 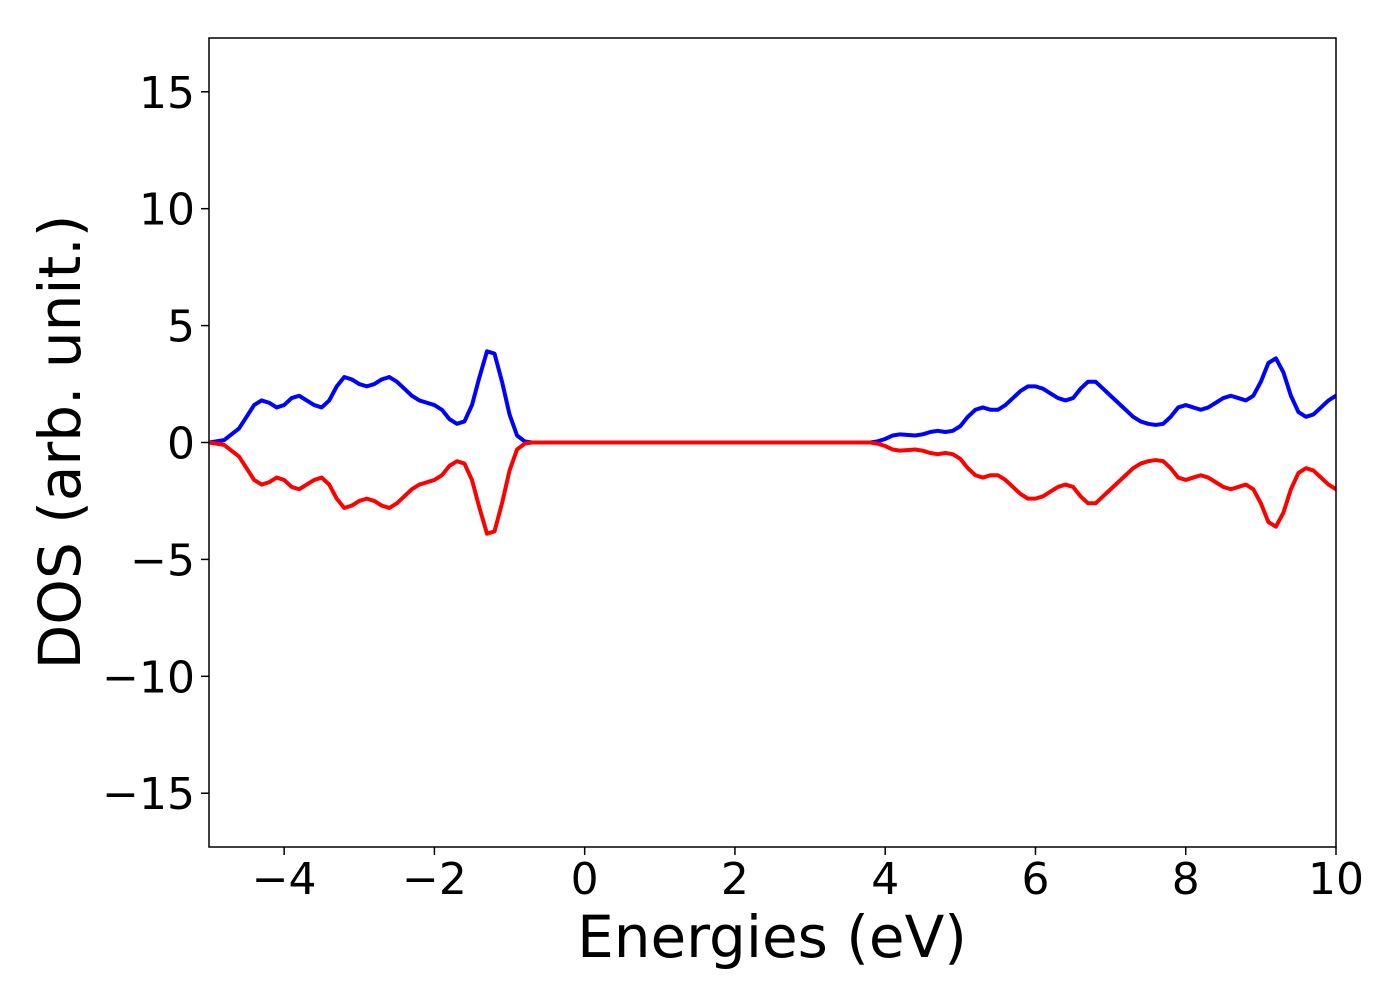 What do you see at coordinates (1035, 879) in the screenshot?
I see `x-tick-label: 6` at bounding box center [1035, 879].